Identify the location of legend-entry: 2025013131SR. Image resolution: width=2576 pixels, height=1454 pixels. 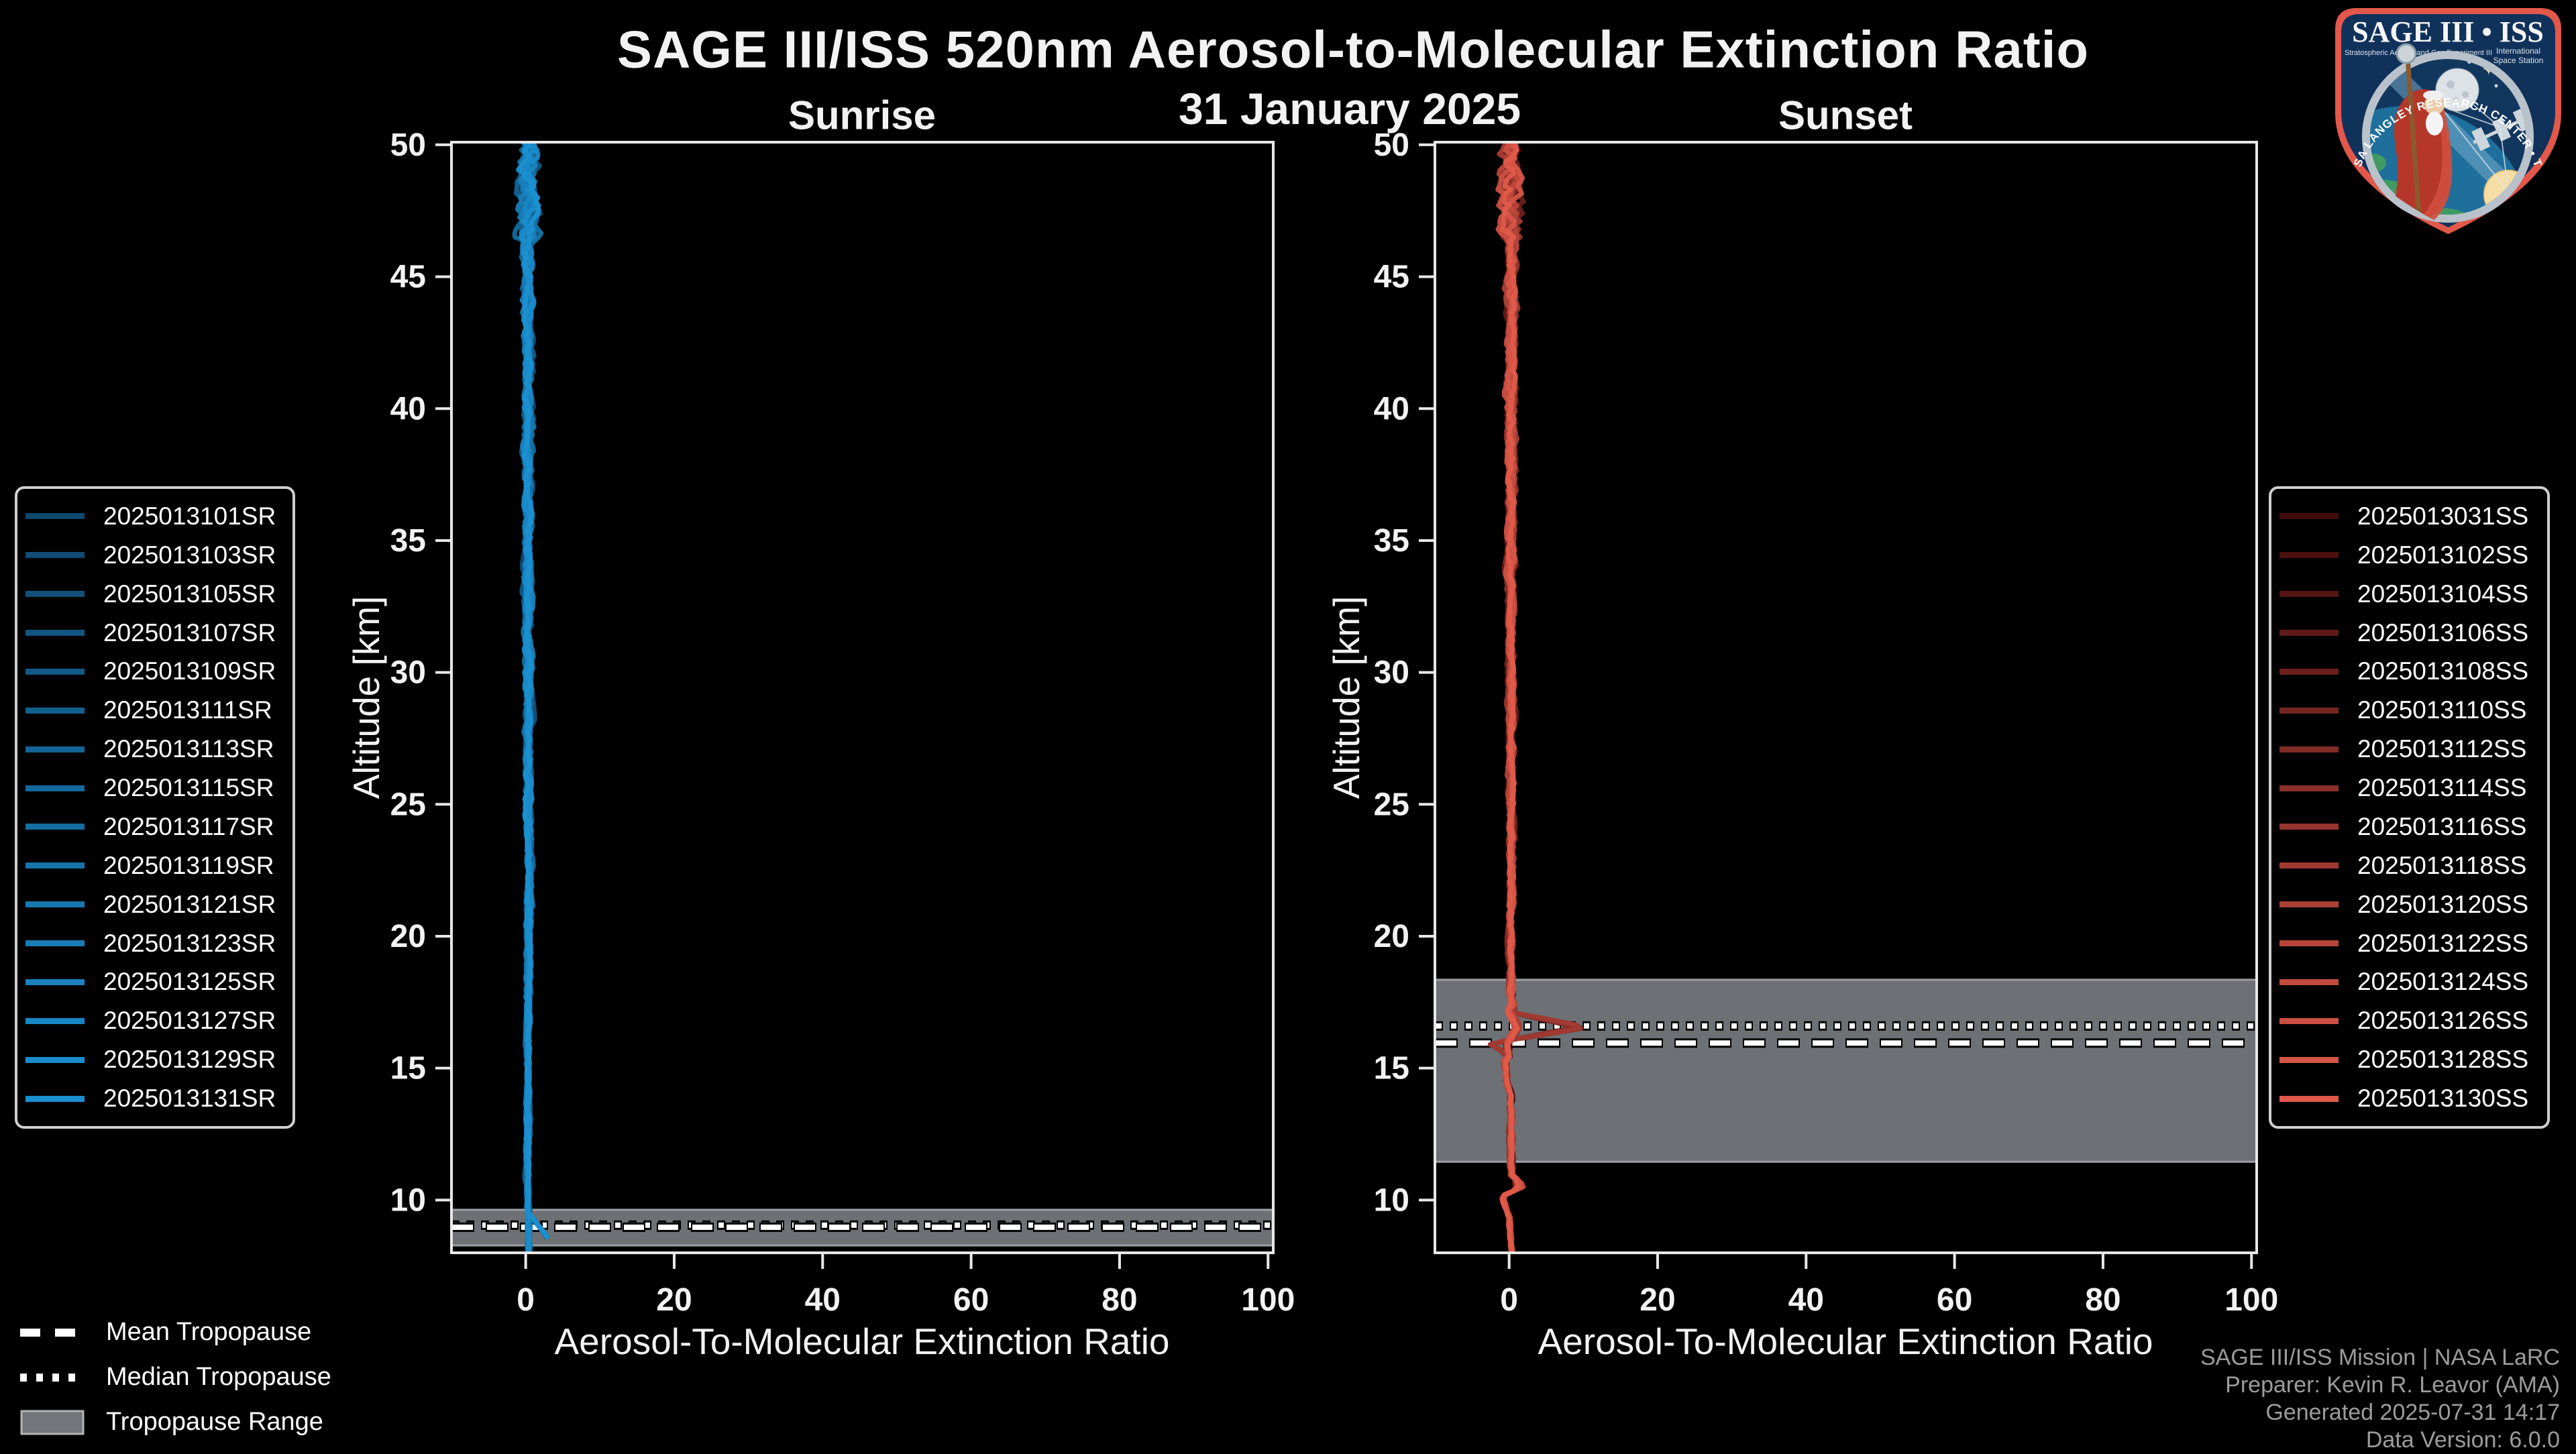
(154, 1098).